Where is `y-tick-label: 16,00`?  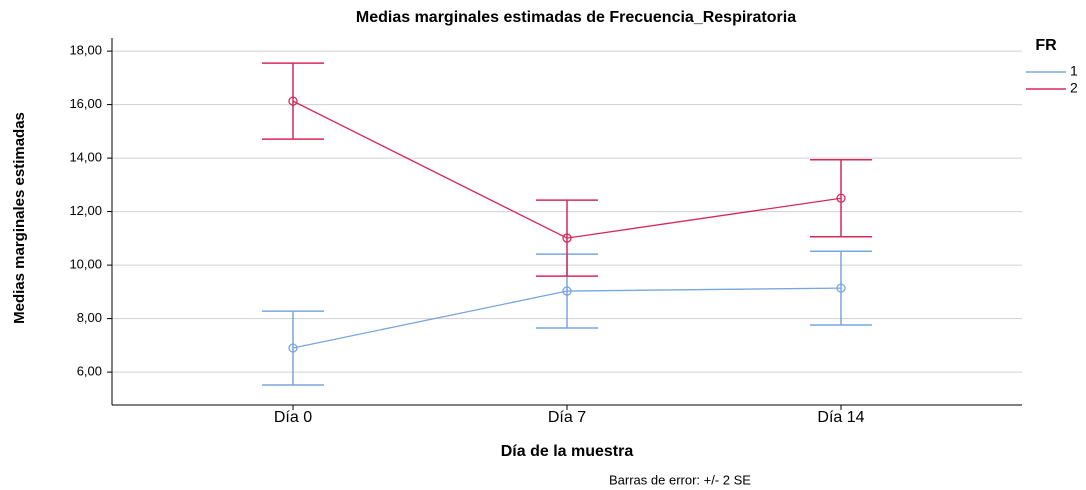 y-tick-label: 16,00 is located at coordinates (85, 103).